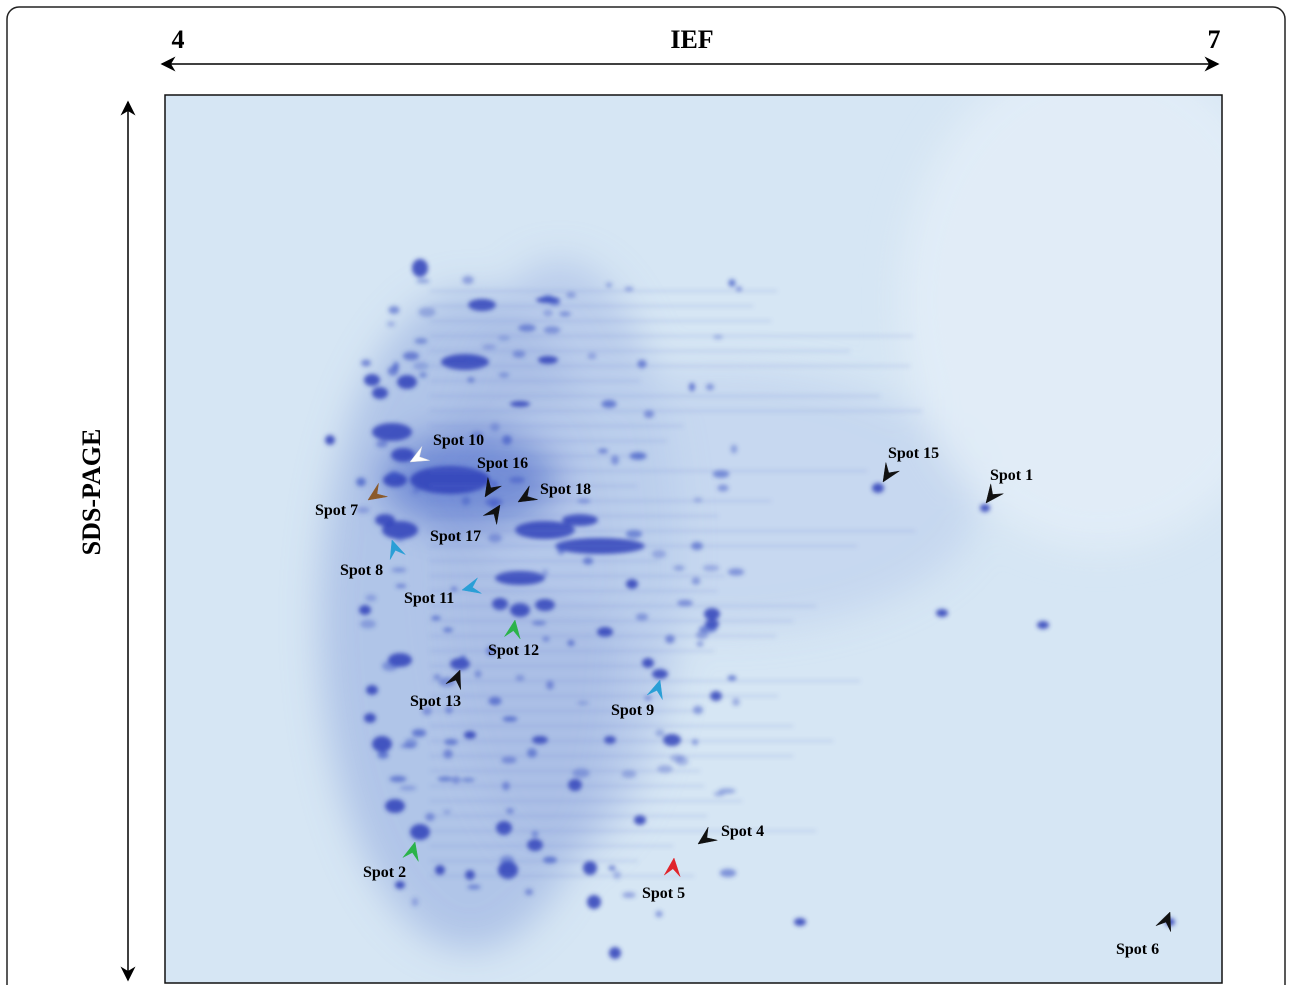 The height and width of the screenshot is (985, 1292). I want to click on spot-label: Spot 10, so click(458, 440).